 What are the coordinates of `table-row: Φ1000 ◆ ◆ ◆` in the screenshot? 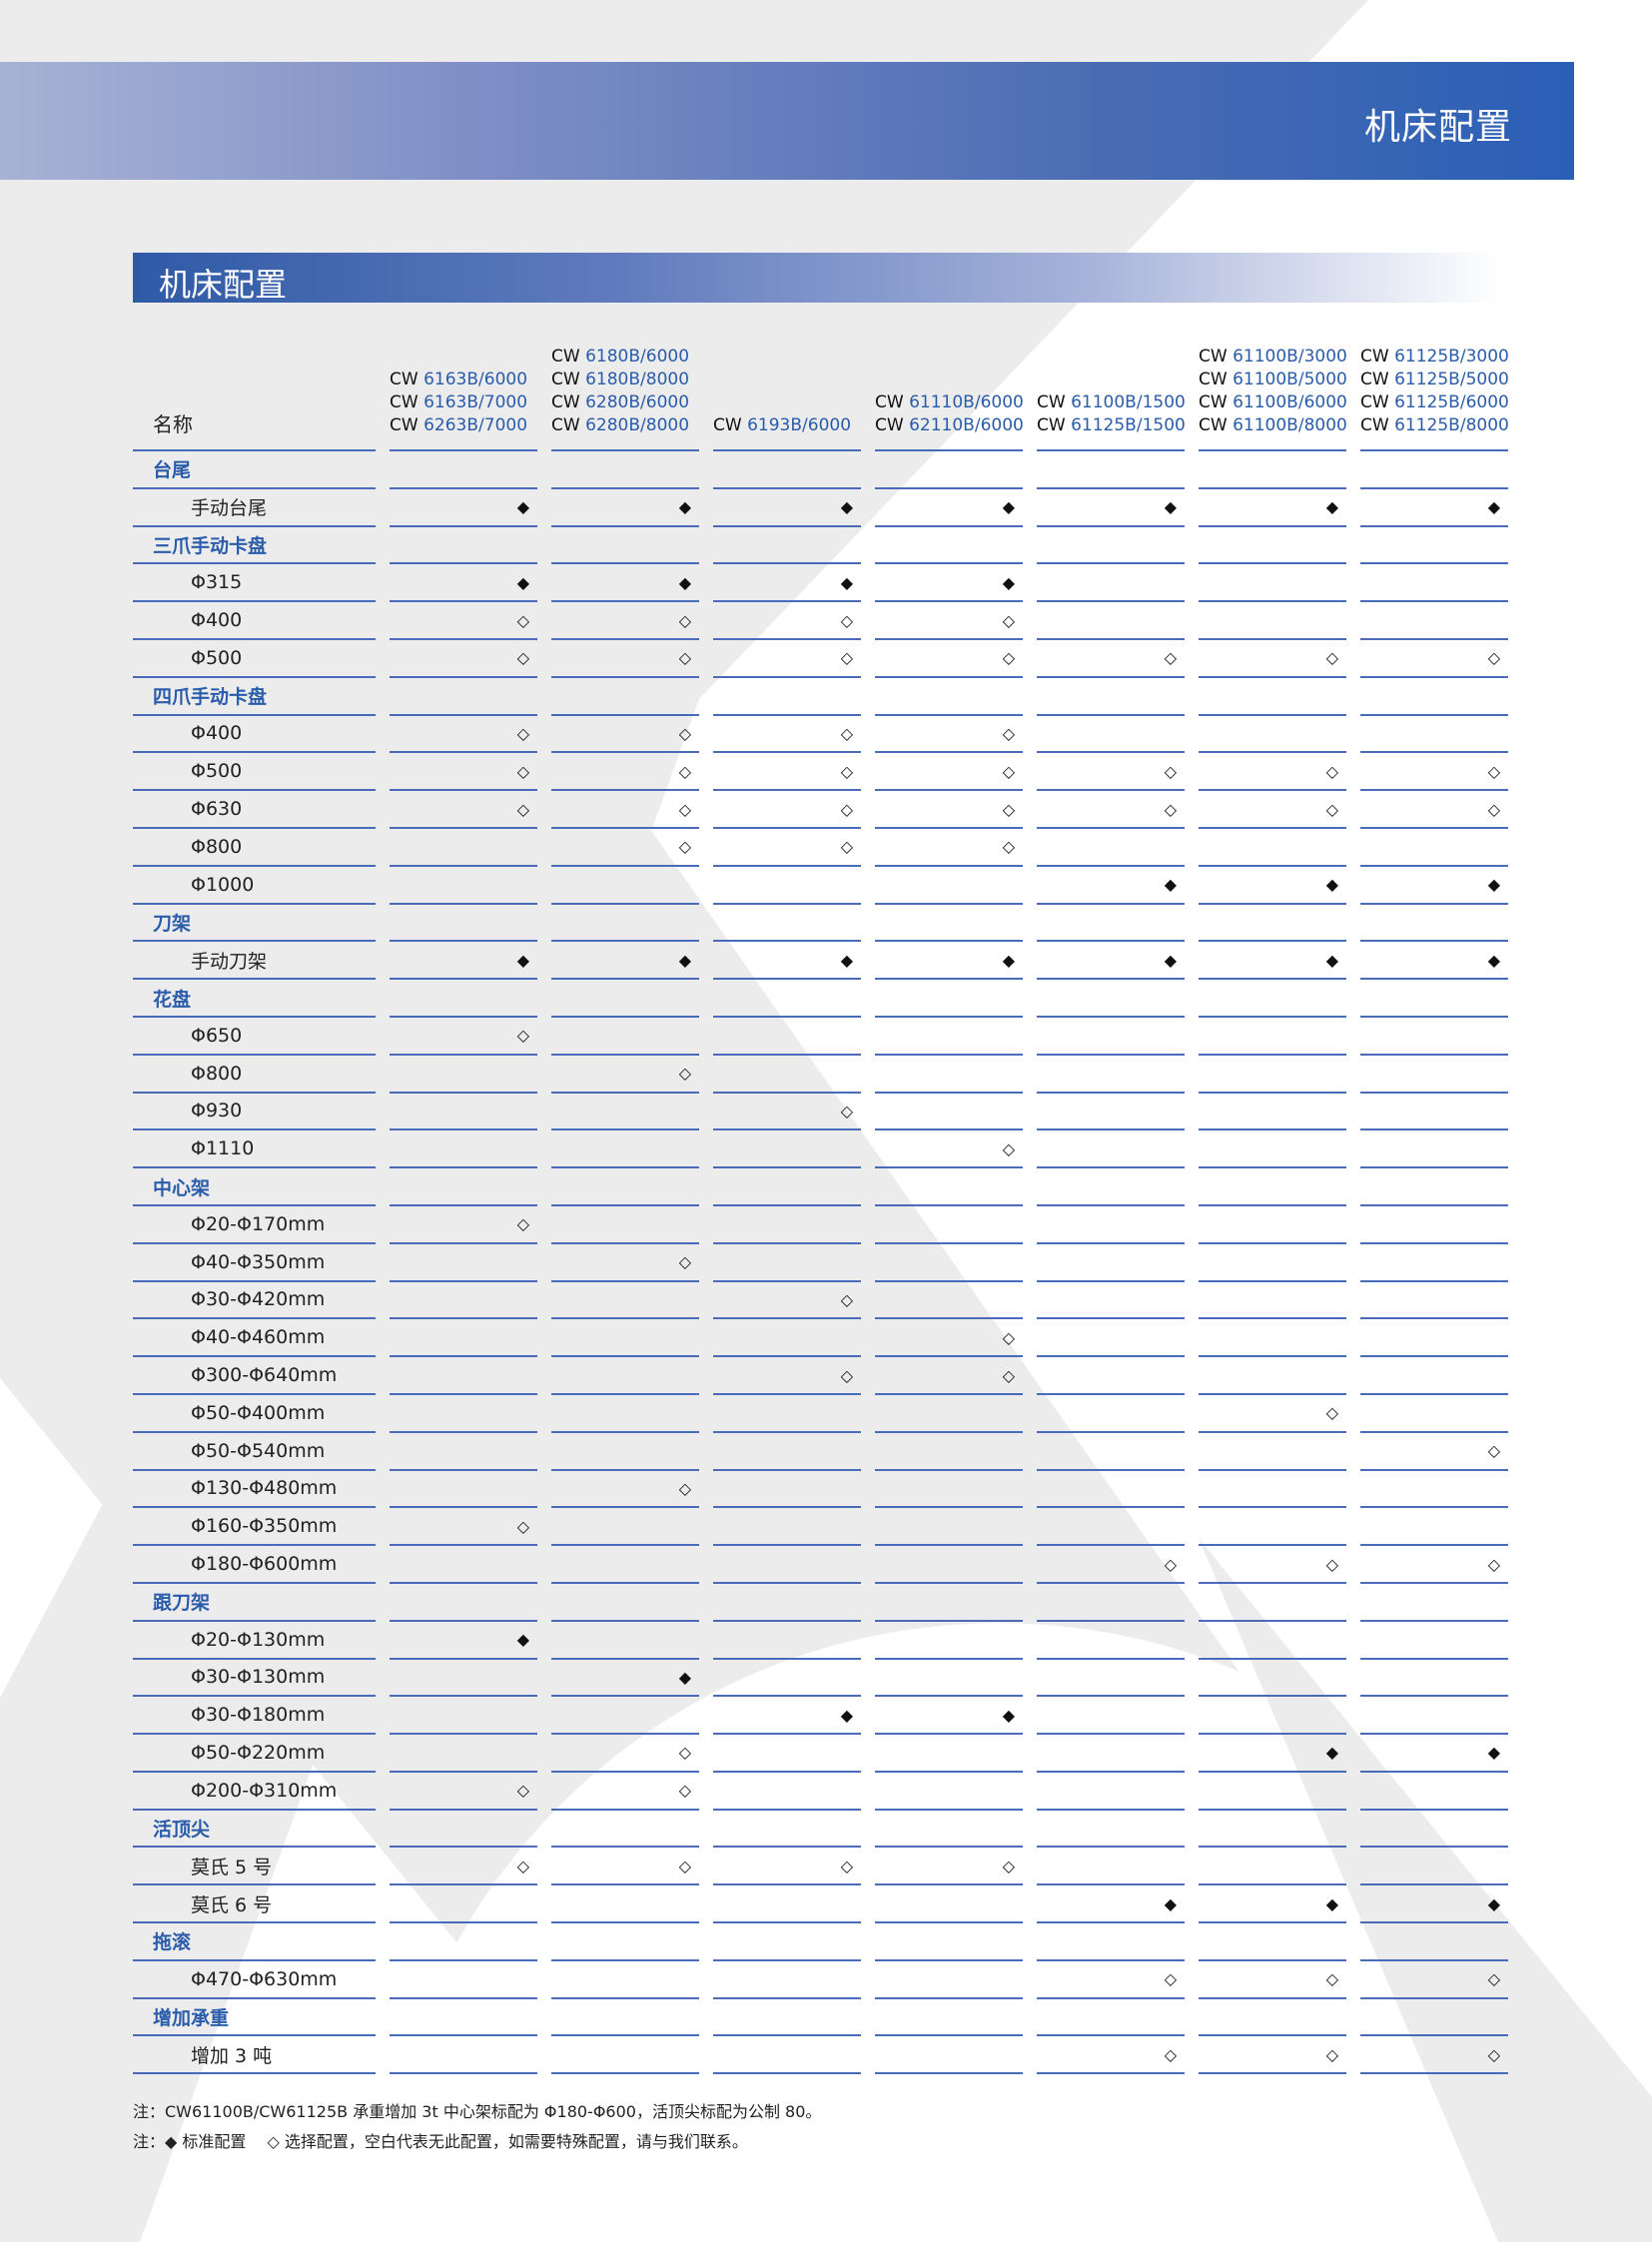 It's located at (820, 886).